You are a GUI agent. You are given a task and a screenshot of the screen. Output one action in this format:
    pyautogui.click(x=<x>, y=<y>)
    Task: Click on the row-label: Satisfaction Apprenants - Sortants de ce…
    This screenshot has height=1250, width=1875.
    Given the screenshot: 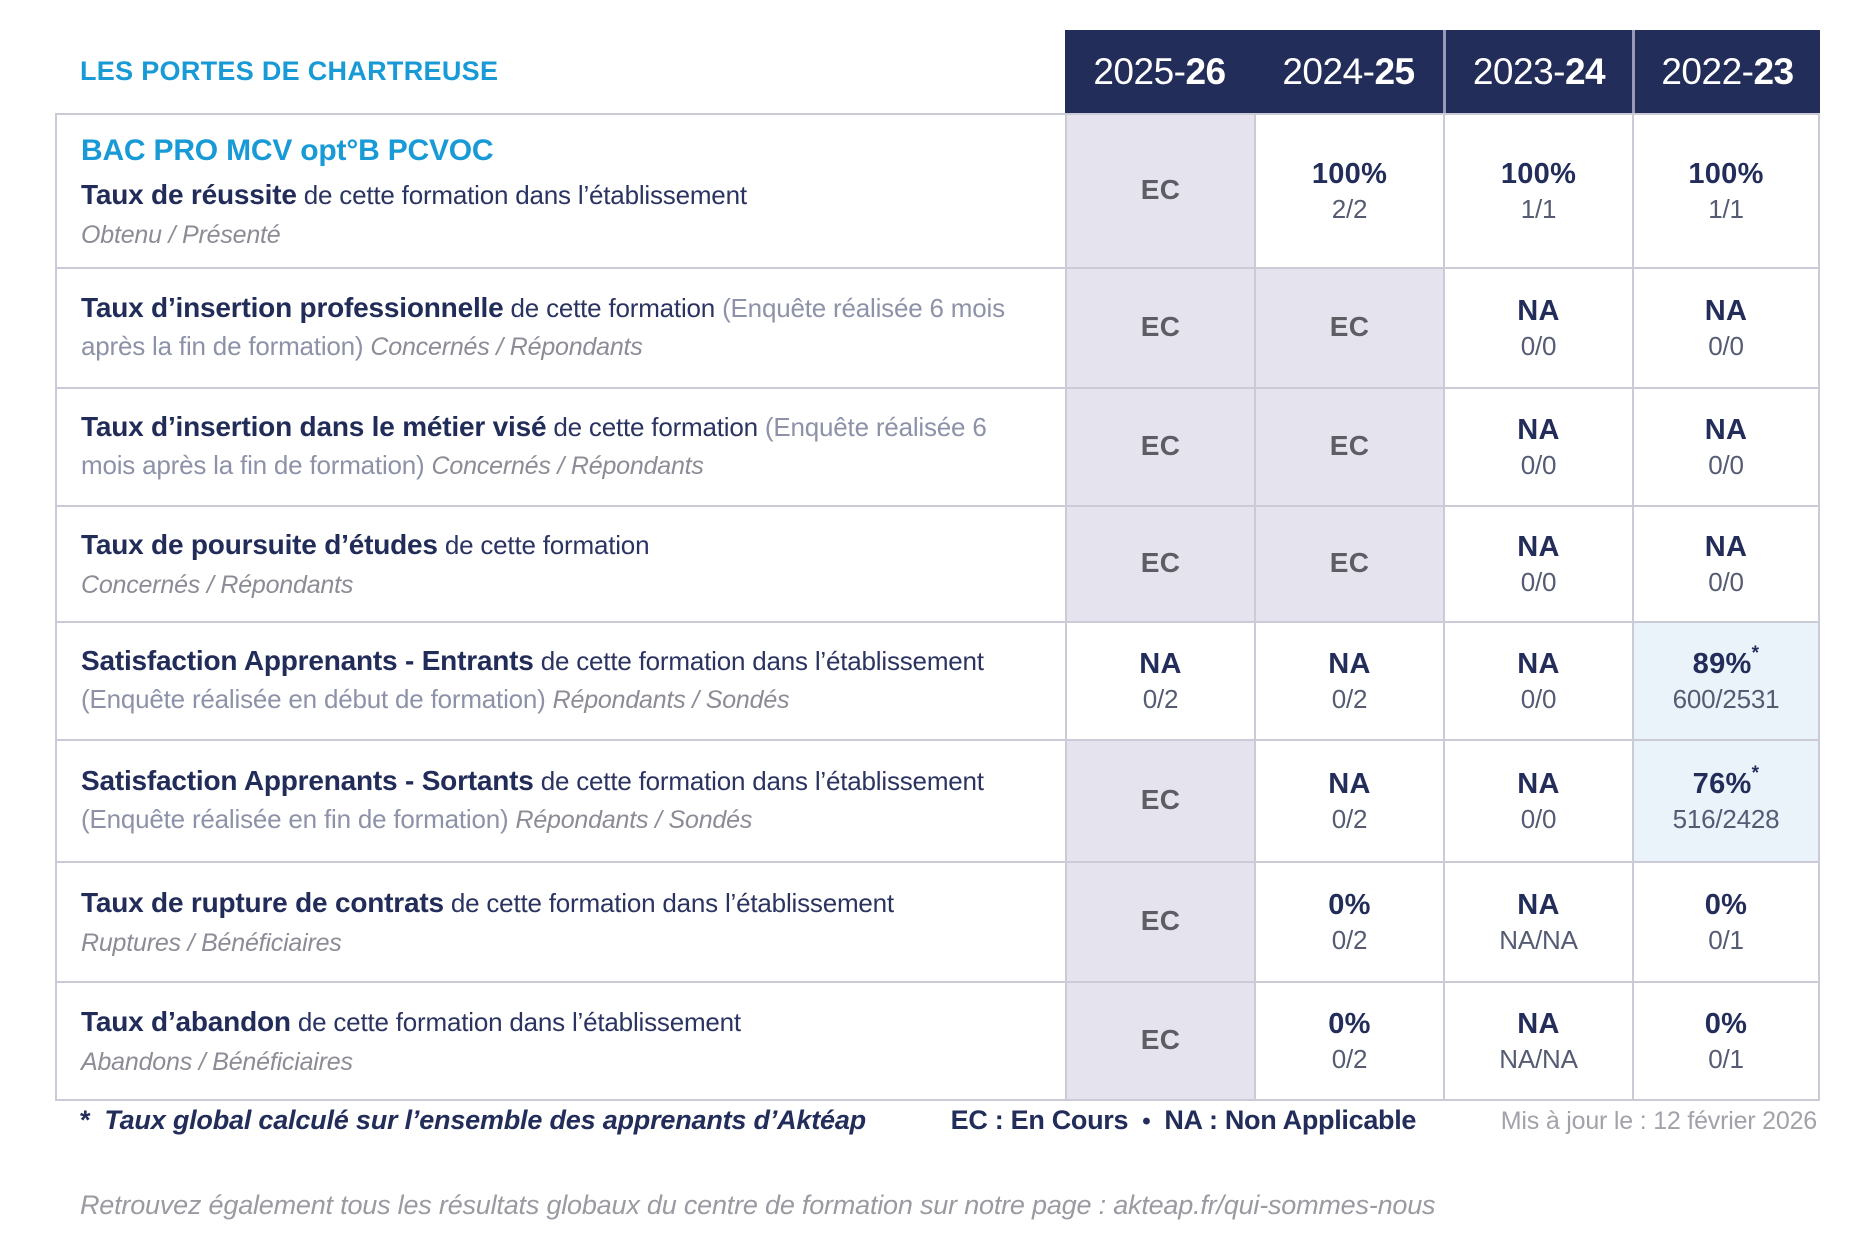 What is the action you would take?
    pyautogui.click(x=561, y=801)
    